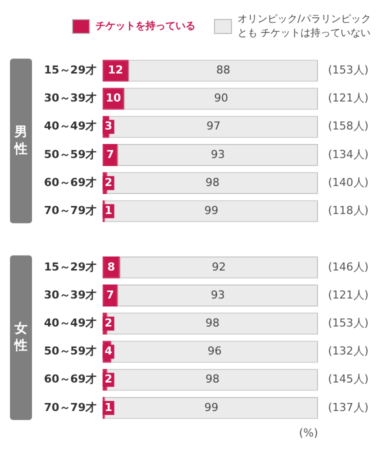 The width and height of the screenshot is (384, 451). I want to click on data-label: 90, so click(221, 98).